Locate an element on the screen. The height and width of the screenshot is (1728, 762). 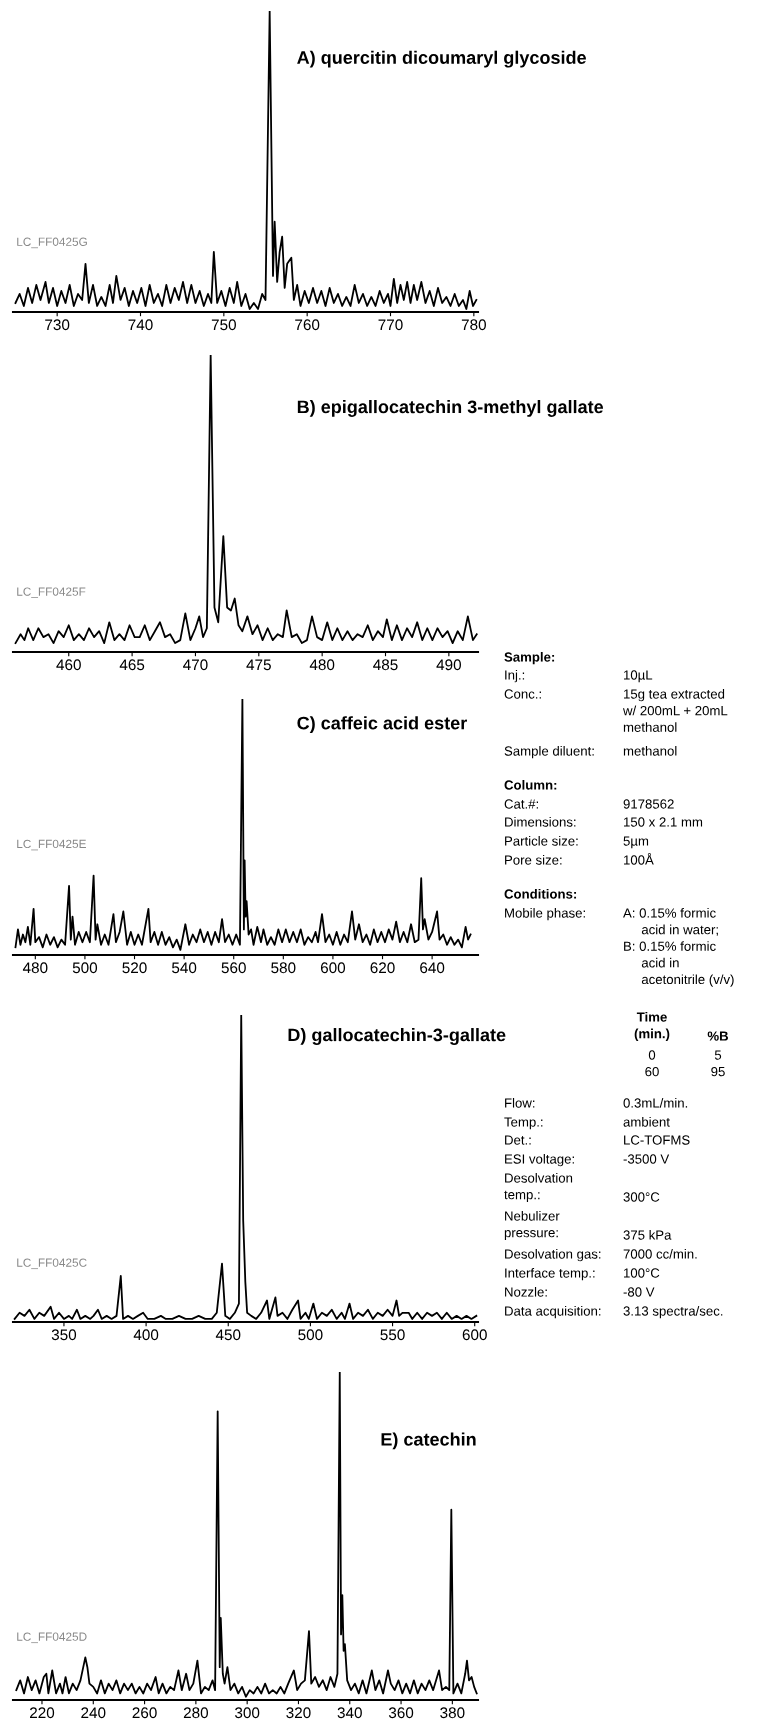
text: ambient is located at coordinates (646, 1122).